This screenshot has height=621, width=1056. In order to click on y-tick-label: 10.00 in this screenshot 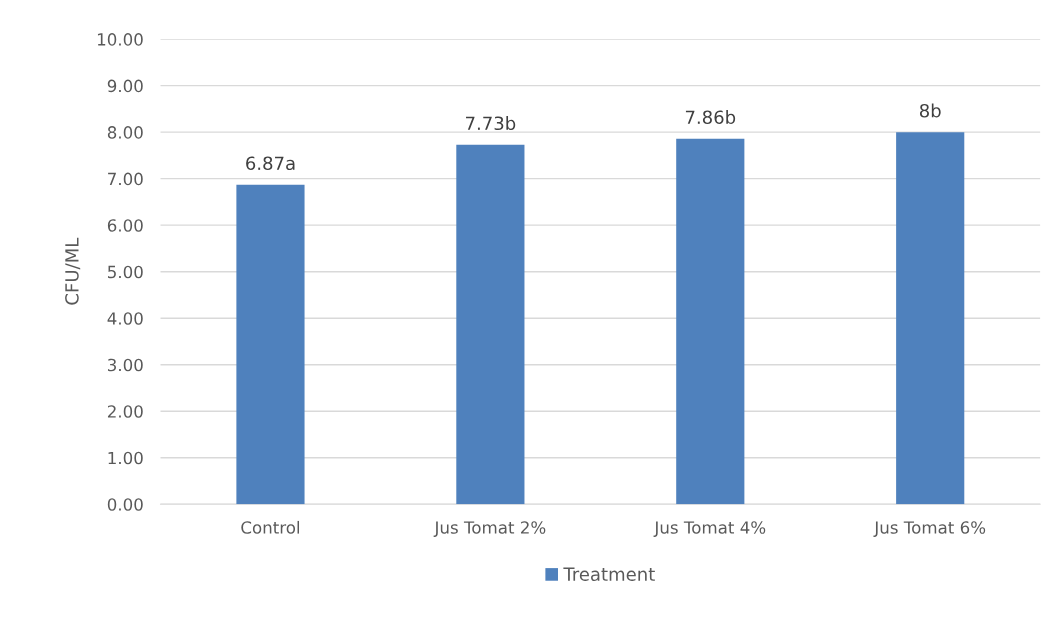, I will do `click(120, 39)`.